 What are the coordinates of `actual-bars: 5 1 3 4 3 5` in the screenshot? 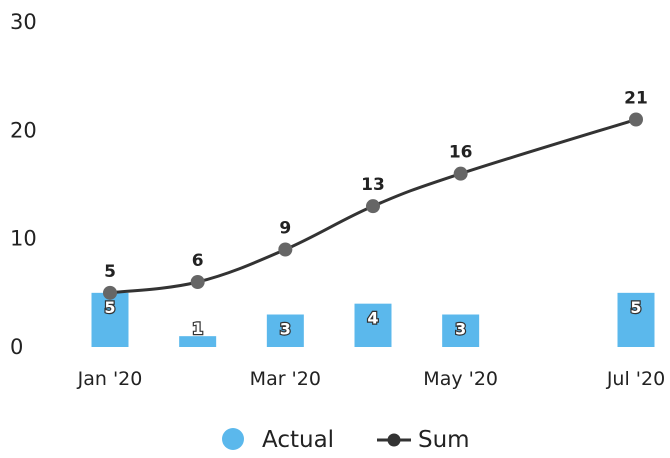 It's located at (373, 320).